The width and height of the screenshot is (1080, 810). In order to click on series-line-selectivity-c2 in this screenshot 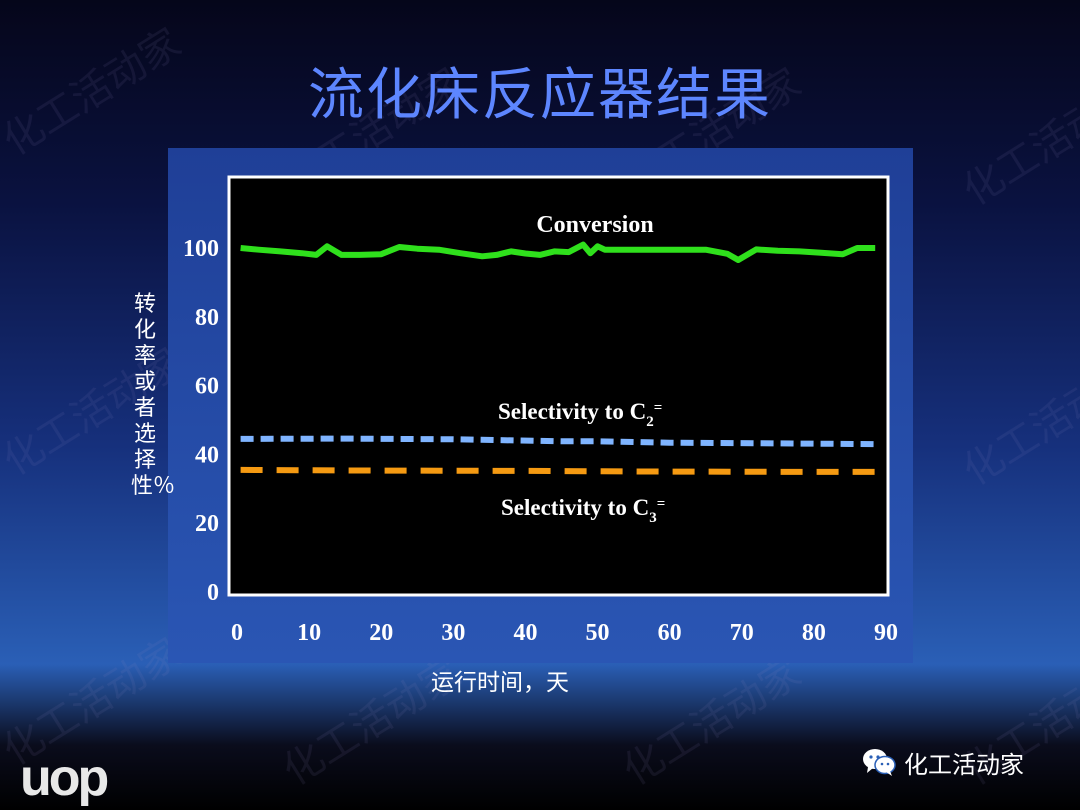, I will do `click(558, 441)`.